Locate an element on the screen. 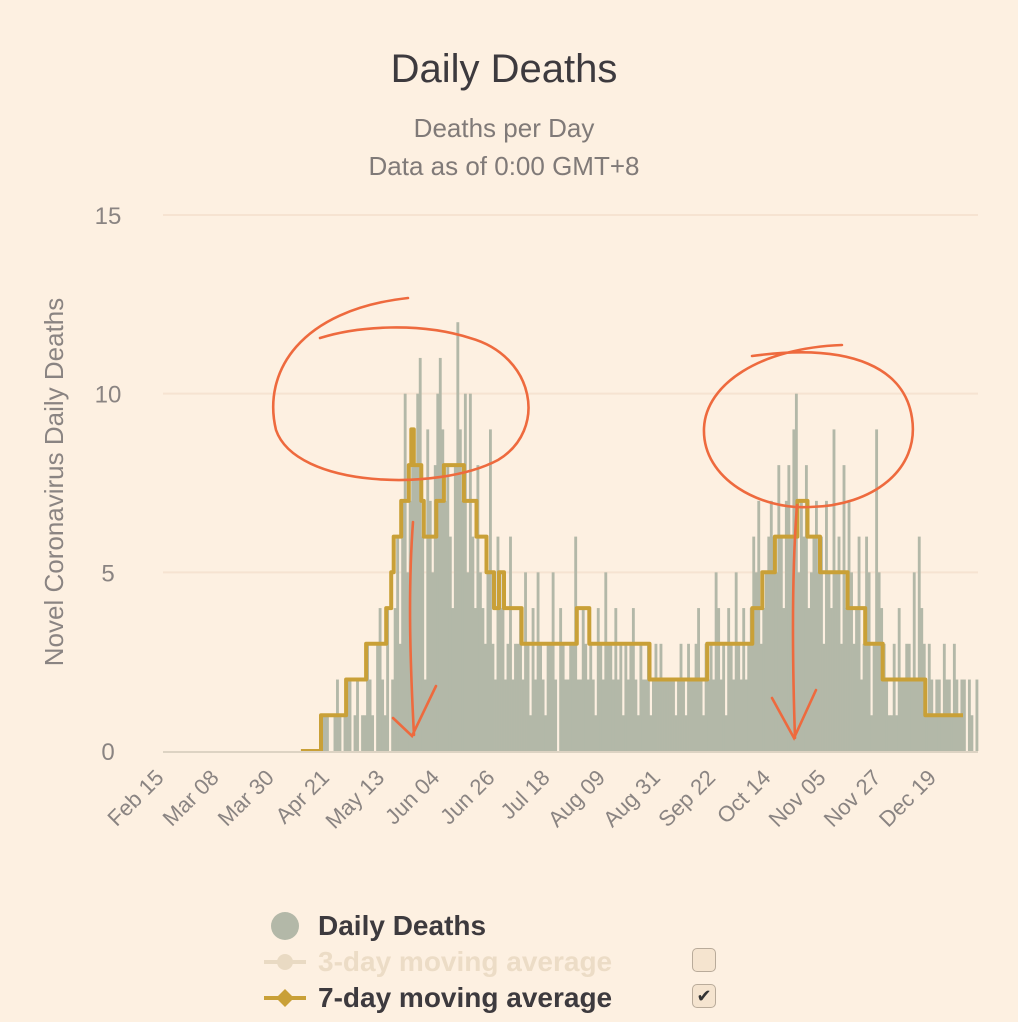 The image size is (1018, 1022). legend-item-7-day-average: 7-day moving average ✔ is located at coordinates (502, 998).